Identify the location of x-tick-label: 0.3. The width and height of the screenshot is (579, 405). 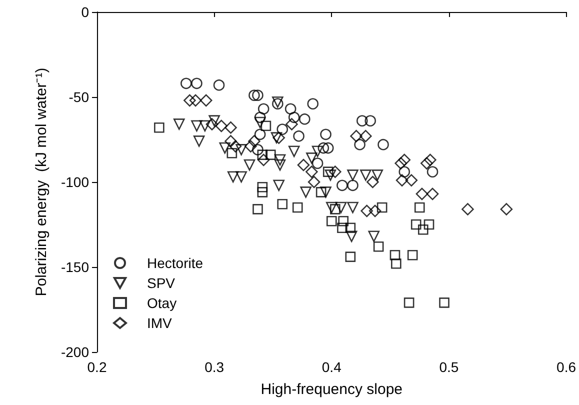
(214, 367).